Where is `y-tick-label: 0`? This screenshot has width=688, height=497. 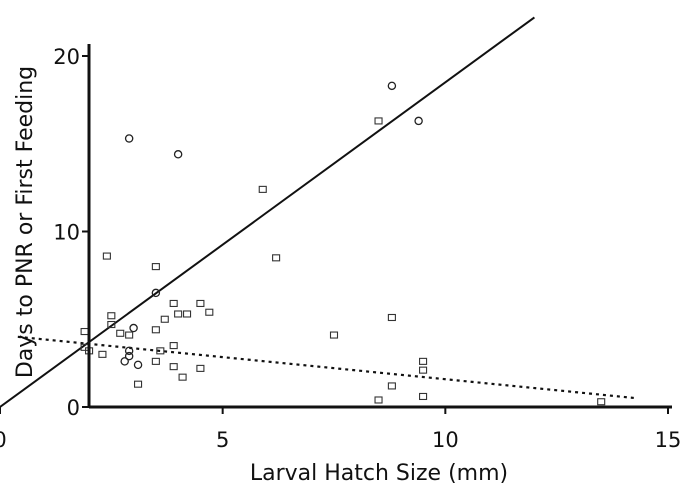 y-tick-label: 0 is located at coordinates (73, 408).